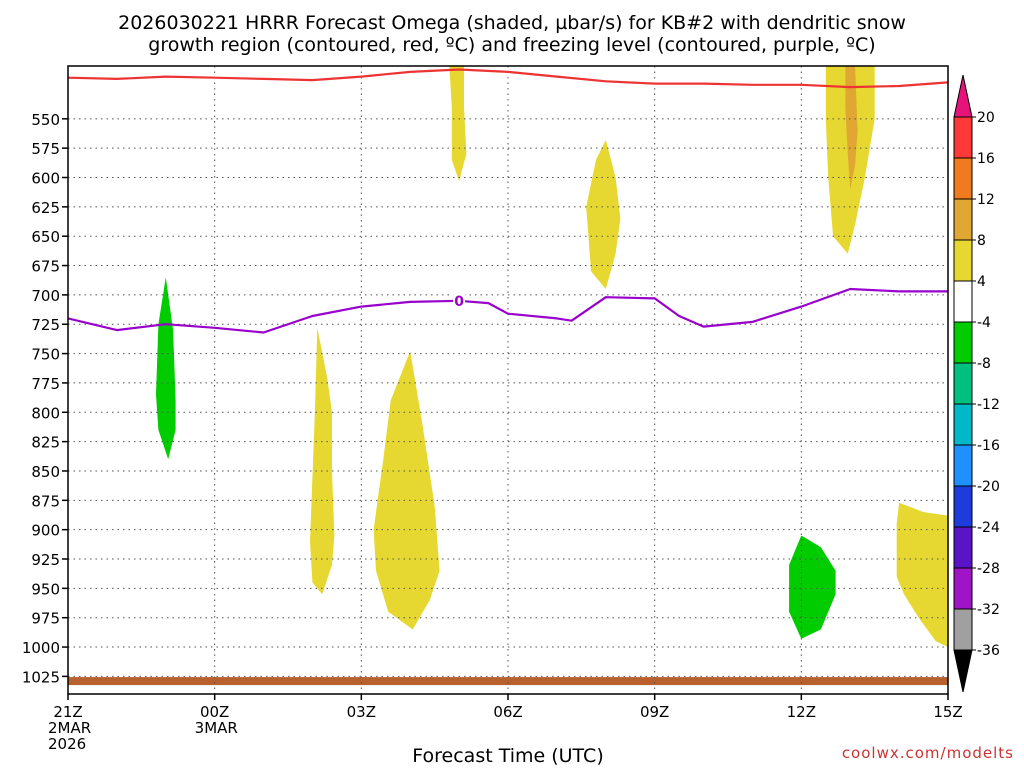 The width and height of the screenshot is (1024, 768). Describe the element at coordinates (67, 712) in the screenshot. I see `x-tick-label: 21Z` at that location.